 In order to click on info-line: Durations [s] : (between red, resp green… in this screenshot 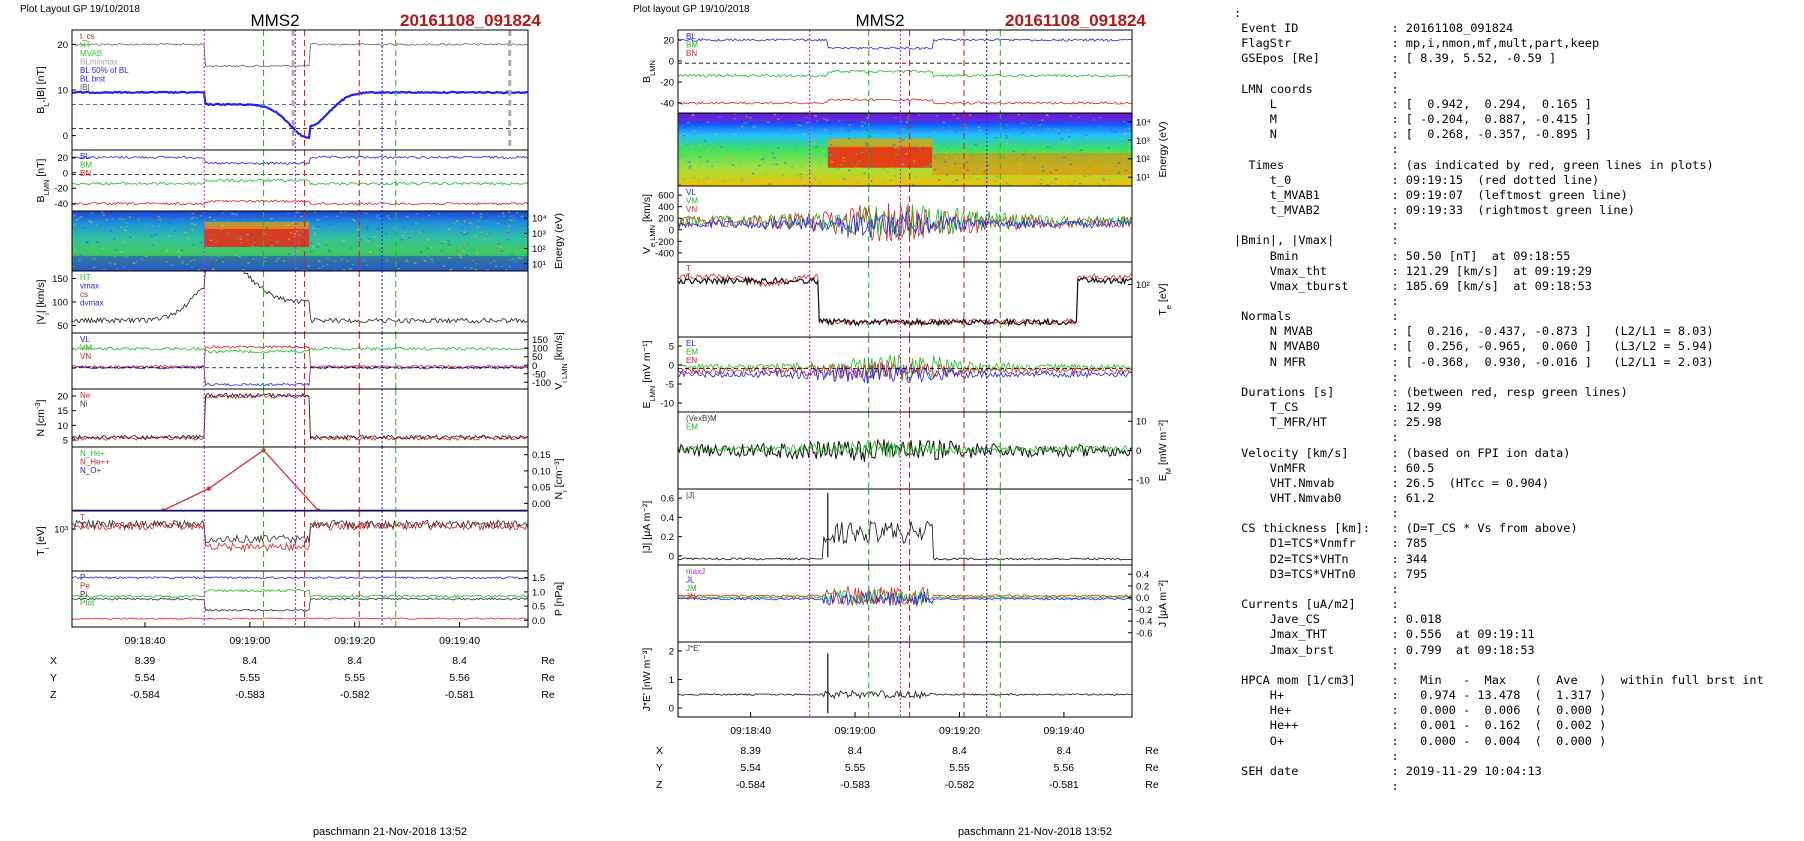, I will do `click(1431, 391)`.